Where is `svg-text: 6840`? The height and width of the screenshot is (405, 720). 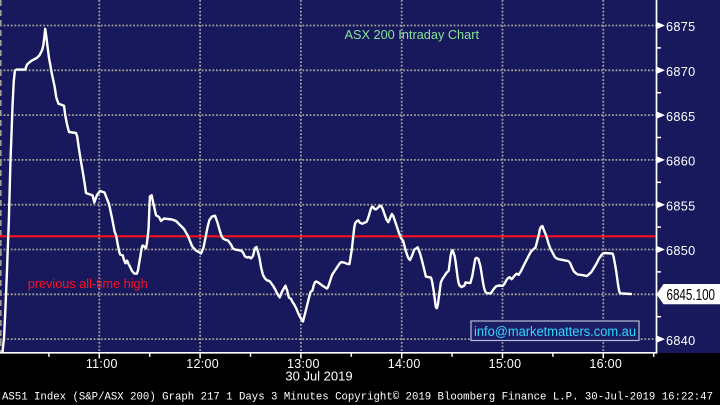
svg-text: 6840 is located at coordinates (680, 341).